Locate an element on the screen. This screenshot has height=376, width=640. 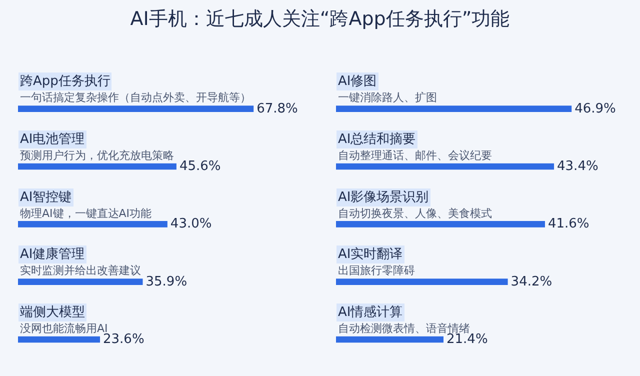
category-label: AI影像场景识别 is located at coordinates (383, 197).